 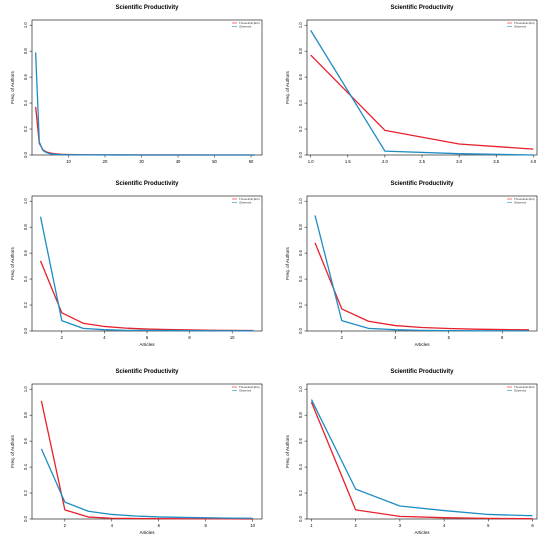 What do you see at coordinates (141, 161) in the screenshot?
I see `x-tick-label: 30` at bounding box center [141, 161].